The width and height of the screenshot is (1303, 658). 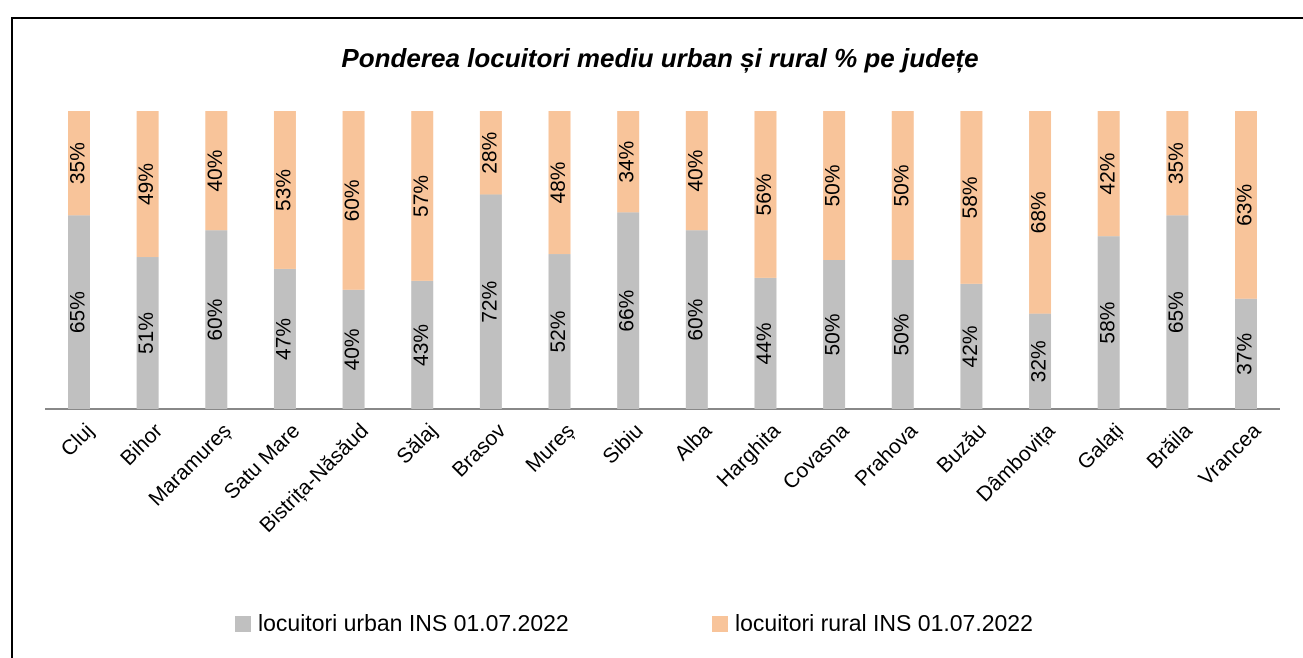 I want to click on value-label: 53%, so click(x=283, y=190).